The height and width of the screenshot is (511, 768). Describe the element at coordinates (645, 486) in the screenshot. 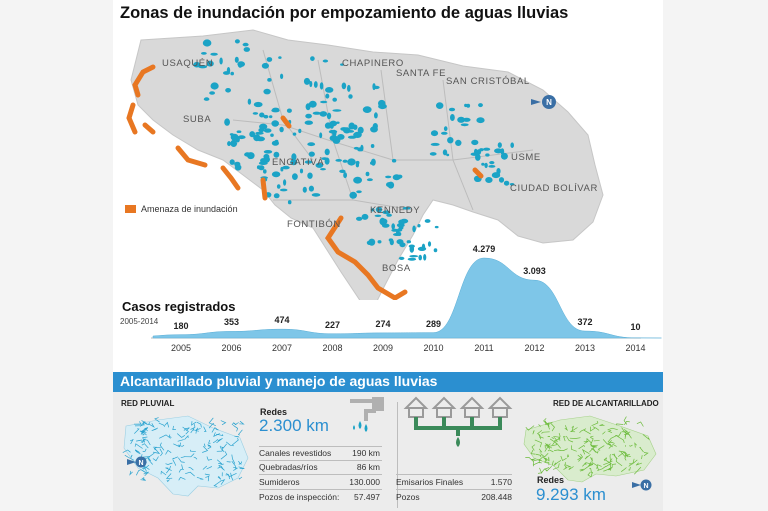

I see `svg-text: N` at that location.